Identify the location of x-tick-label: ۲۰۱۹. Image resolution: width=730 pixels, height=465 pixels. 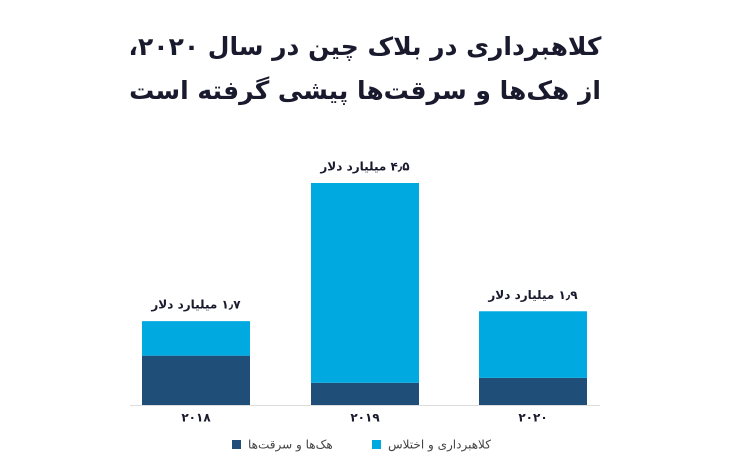
(365, 418).